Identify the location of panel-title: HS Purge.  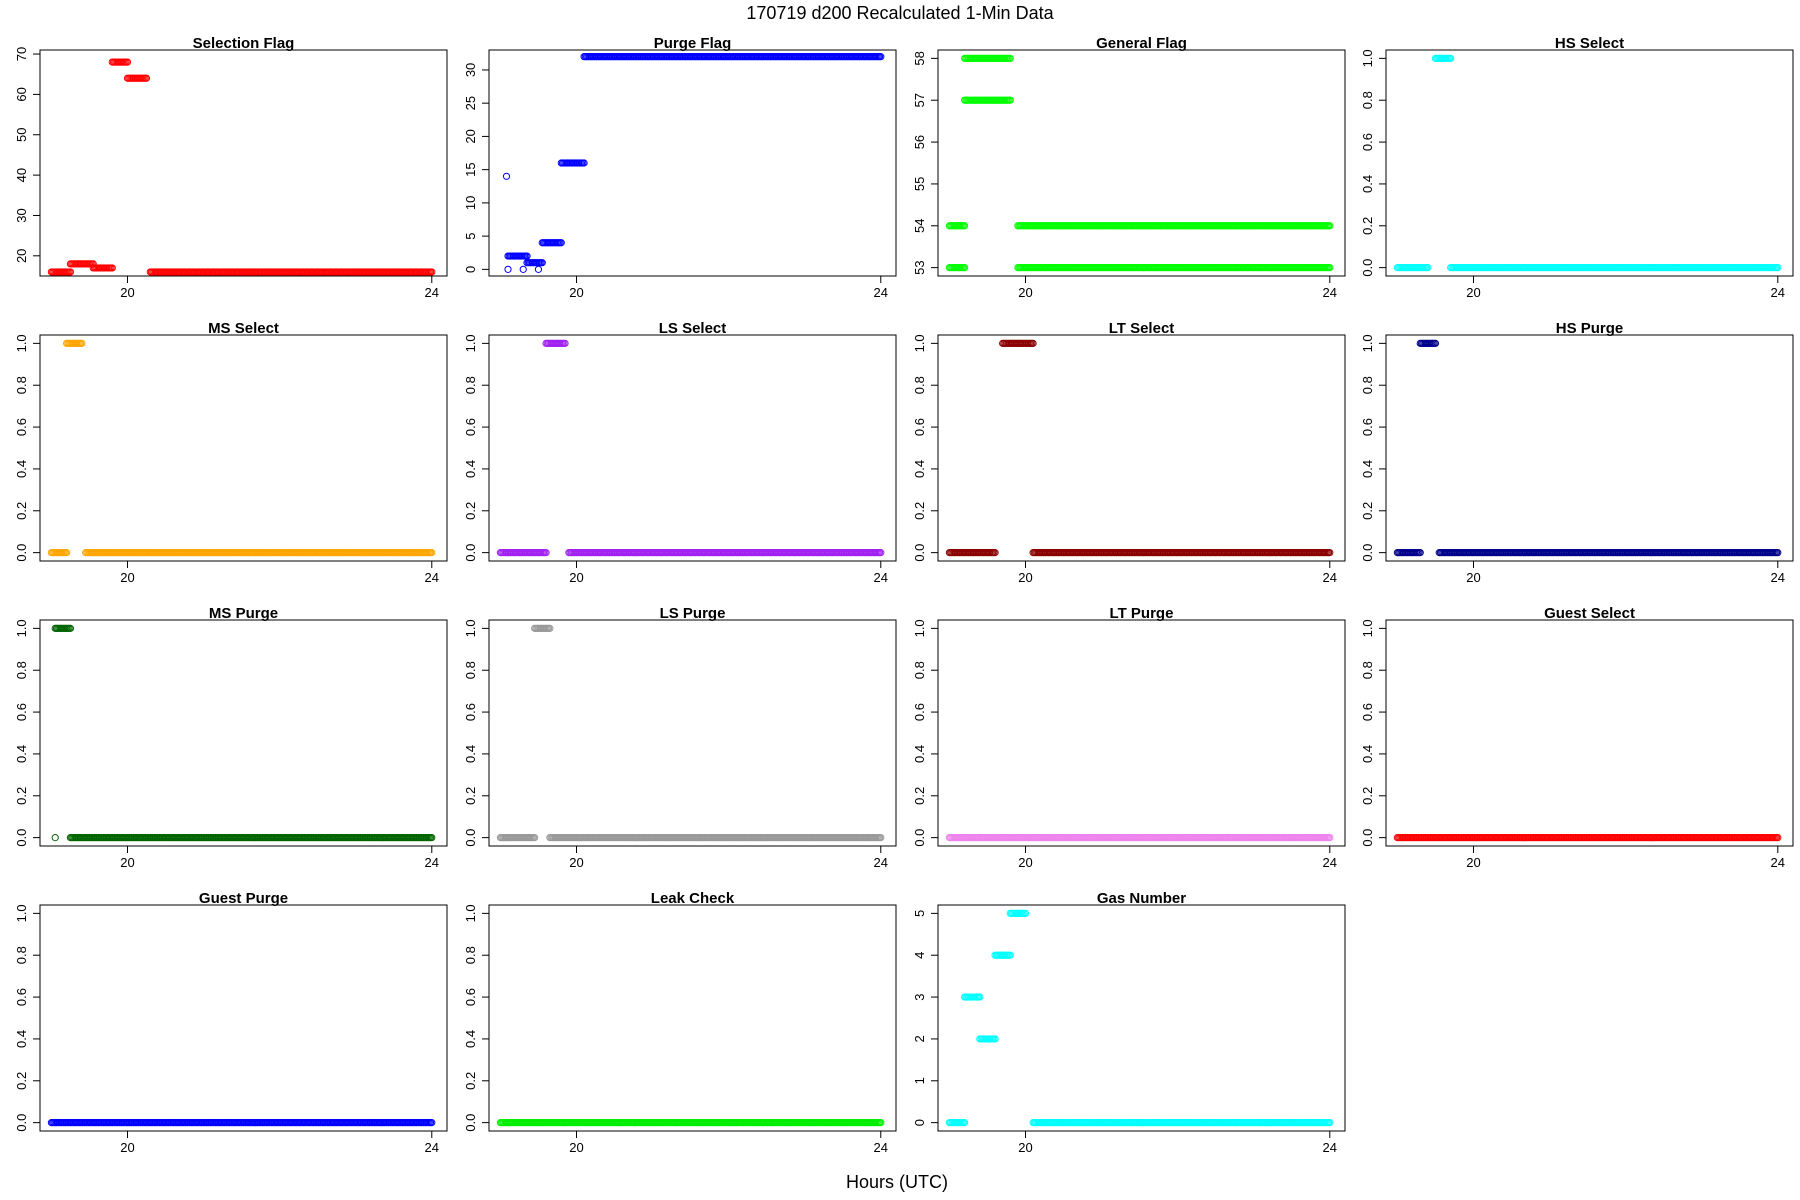
(1590, 328).